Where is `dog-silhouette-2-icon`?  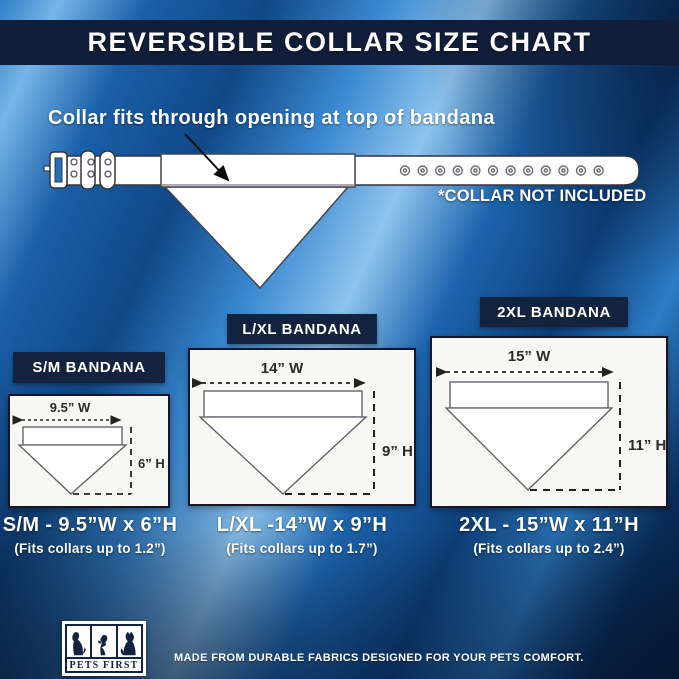 dog-silhouette-2-icon is located at coordinates (104, 641).